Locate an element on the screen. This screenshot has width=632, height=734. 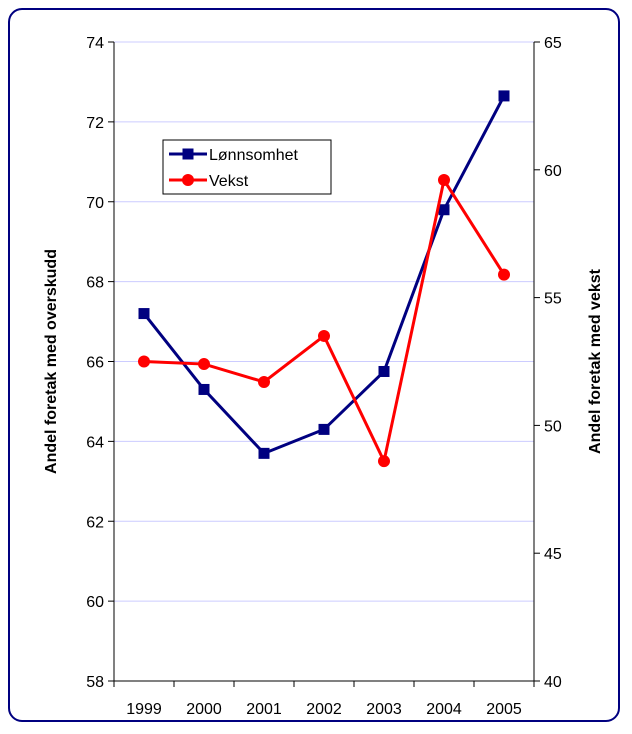
y-left-tick-label: 74 is located at coordinates (95, 43).